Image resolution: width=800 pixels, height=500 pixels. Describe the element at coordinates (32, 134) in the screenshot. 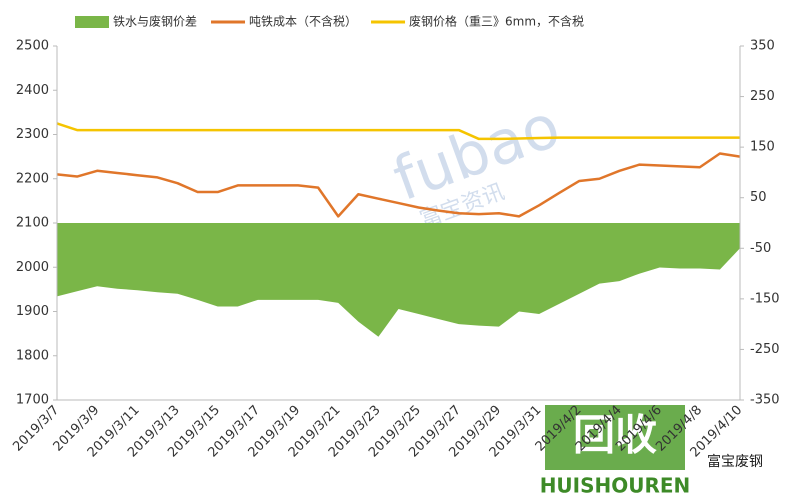

I see `y-tick-label: 2300` at that location.